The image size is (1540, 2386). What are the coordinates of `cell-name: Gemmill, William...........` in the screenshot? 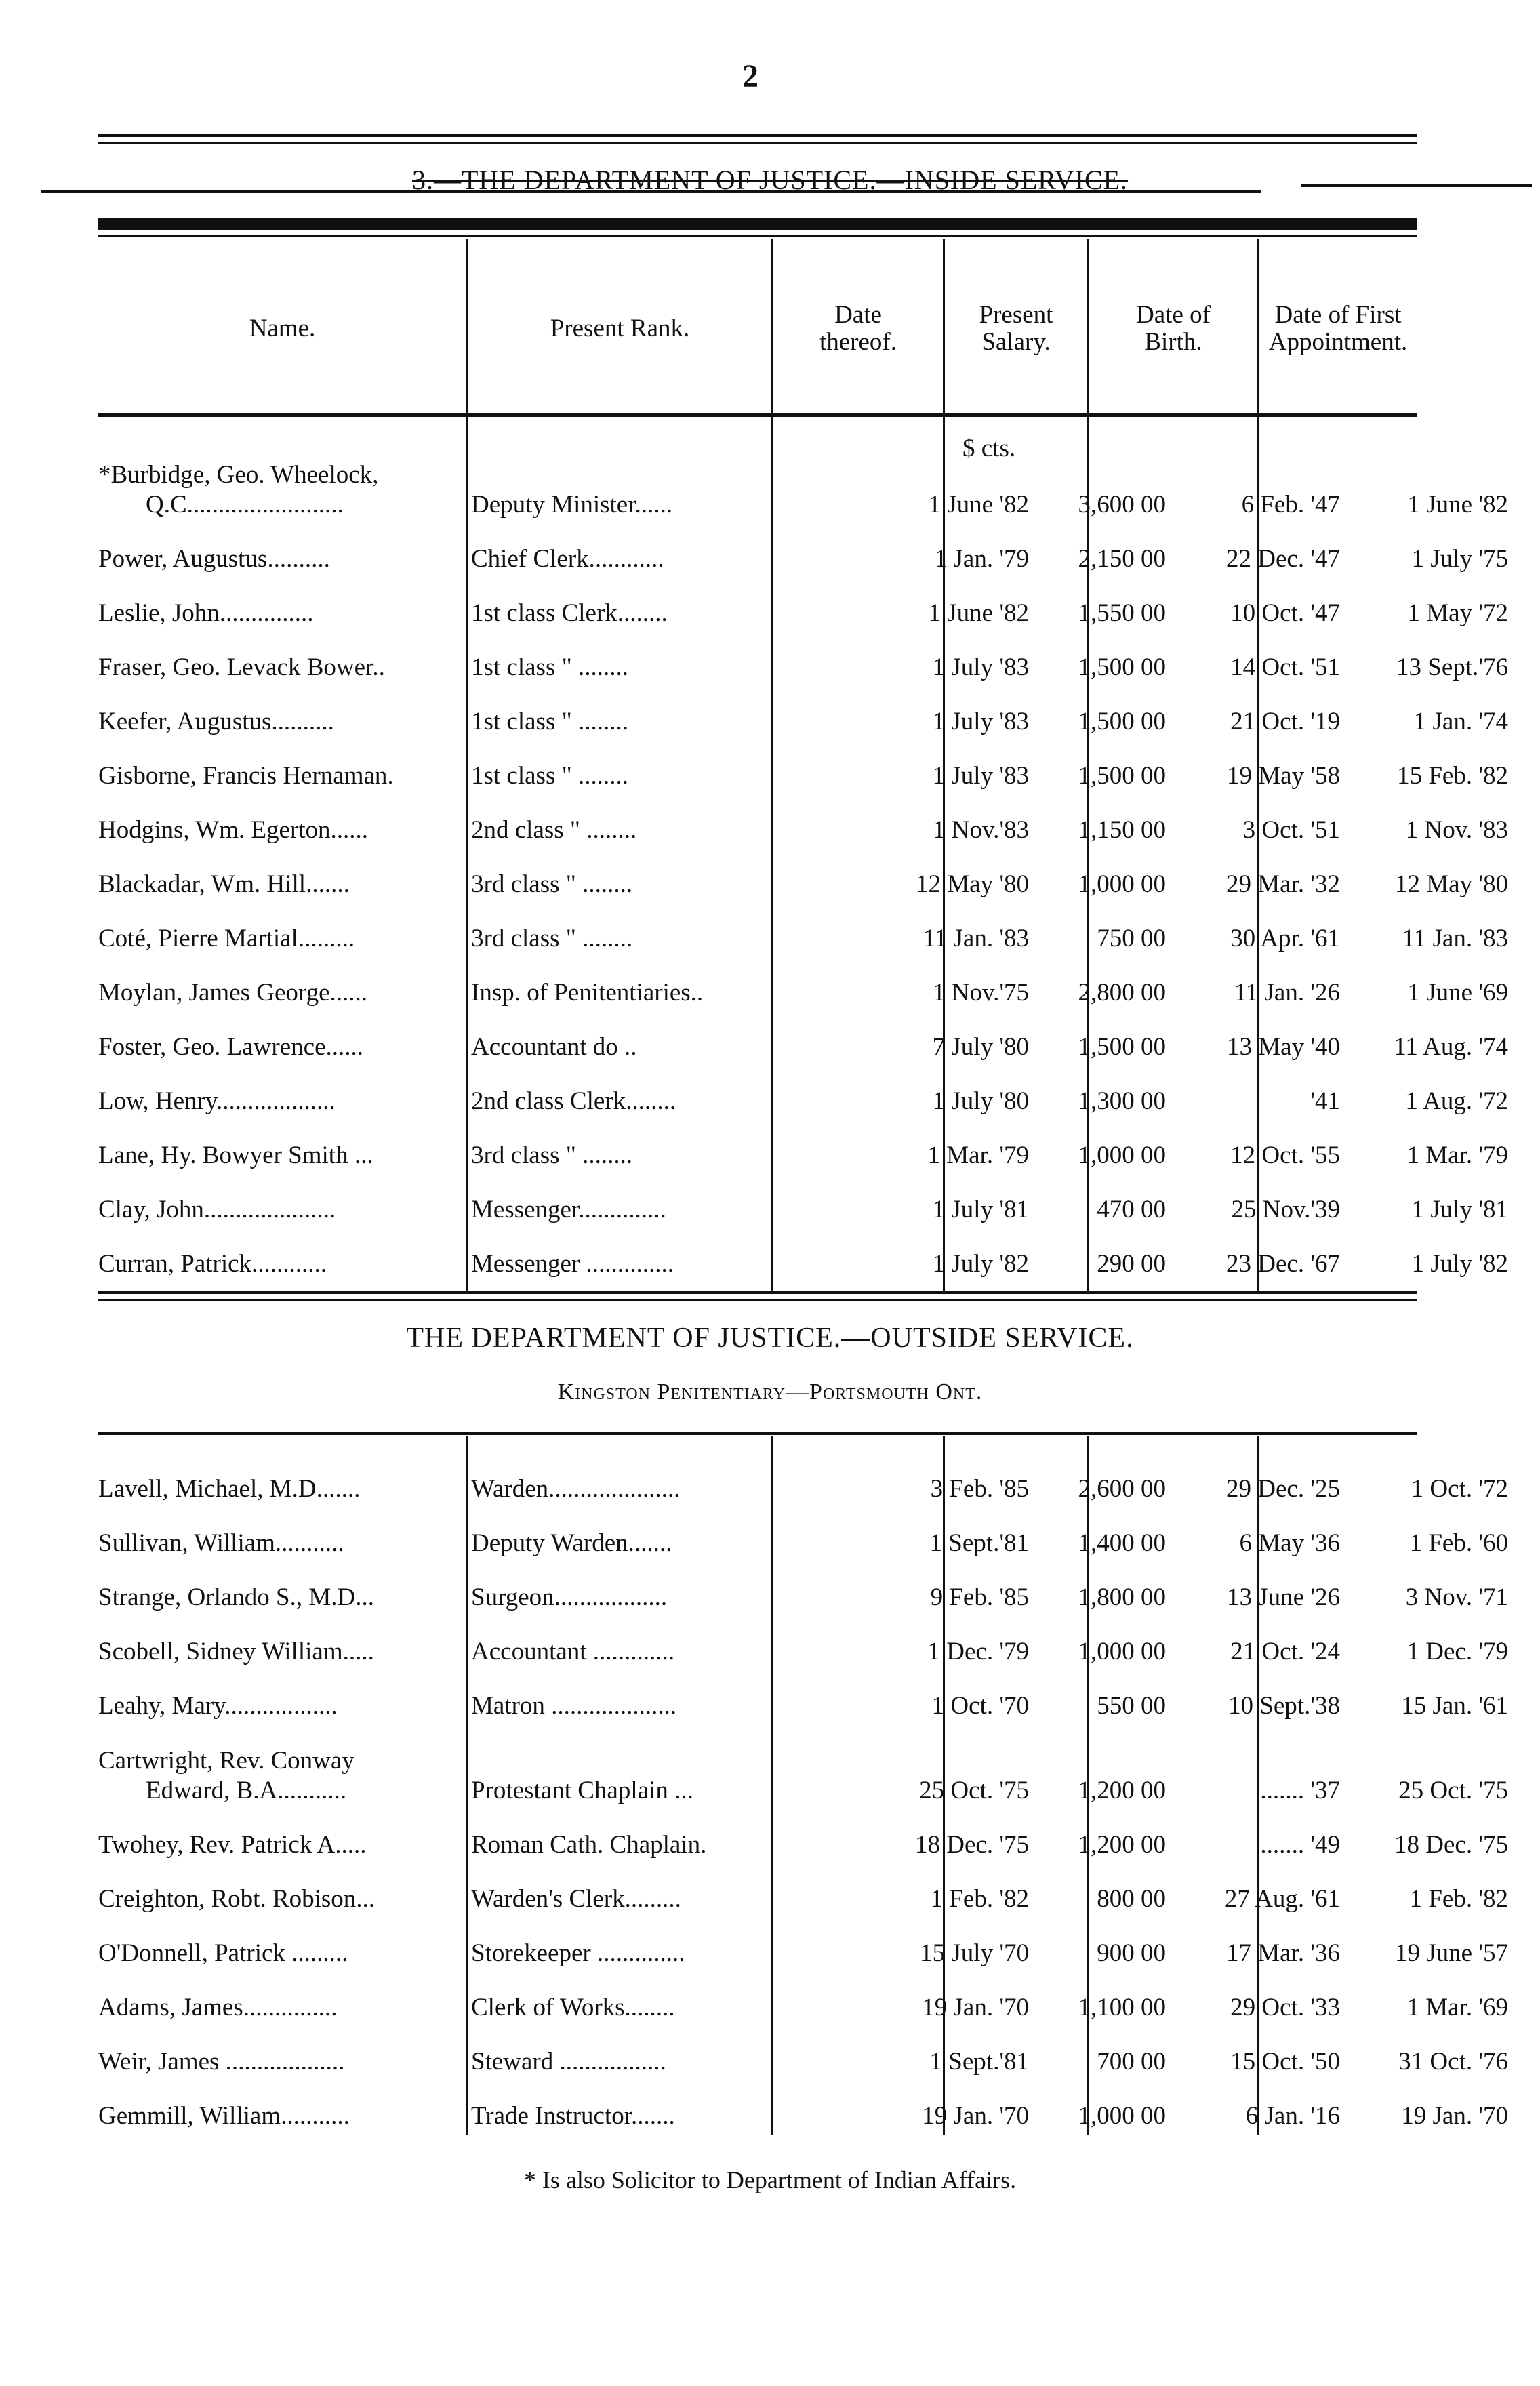 It's located at (224, 2116).